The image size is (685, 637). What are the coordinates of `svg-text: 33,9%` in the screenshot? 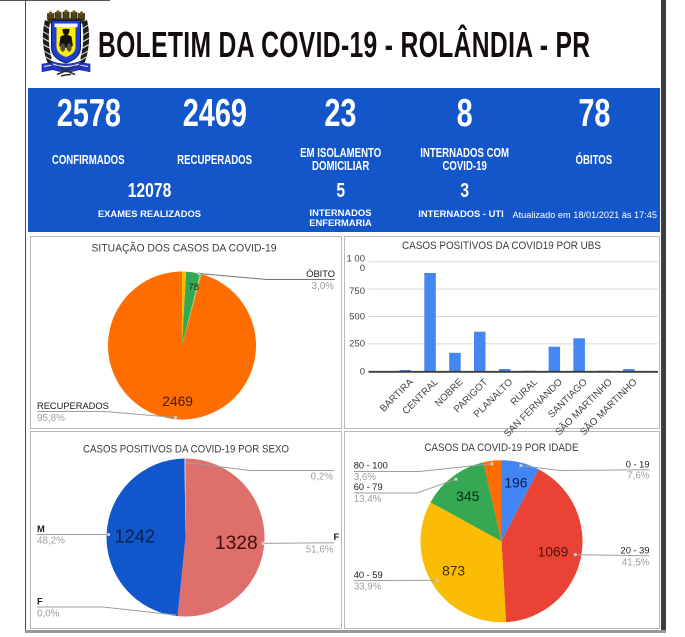 It's located at (368, 587).